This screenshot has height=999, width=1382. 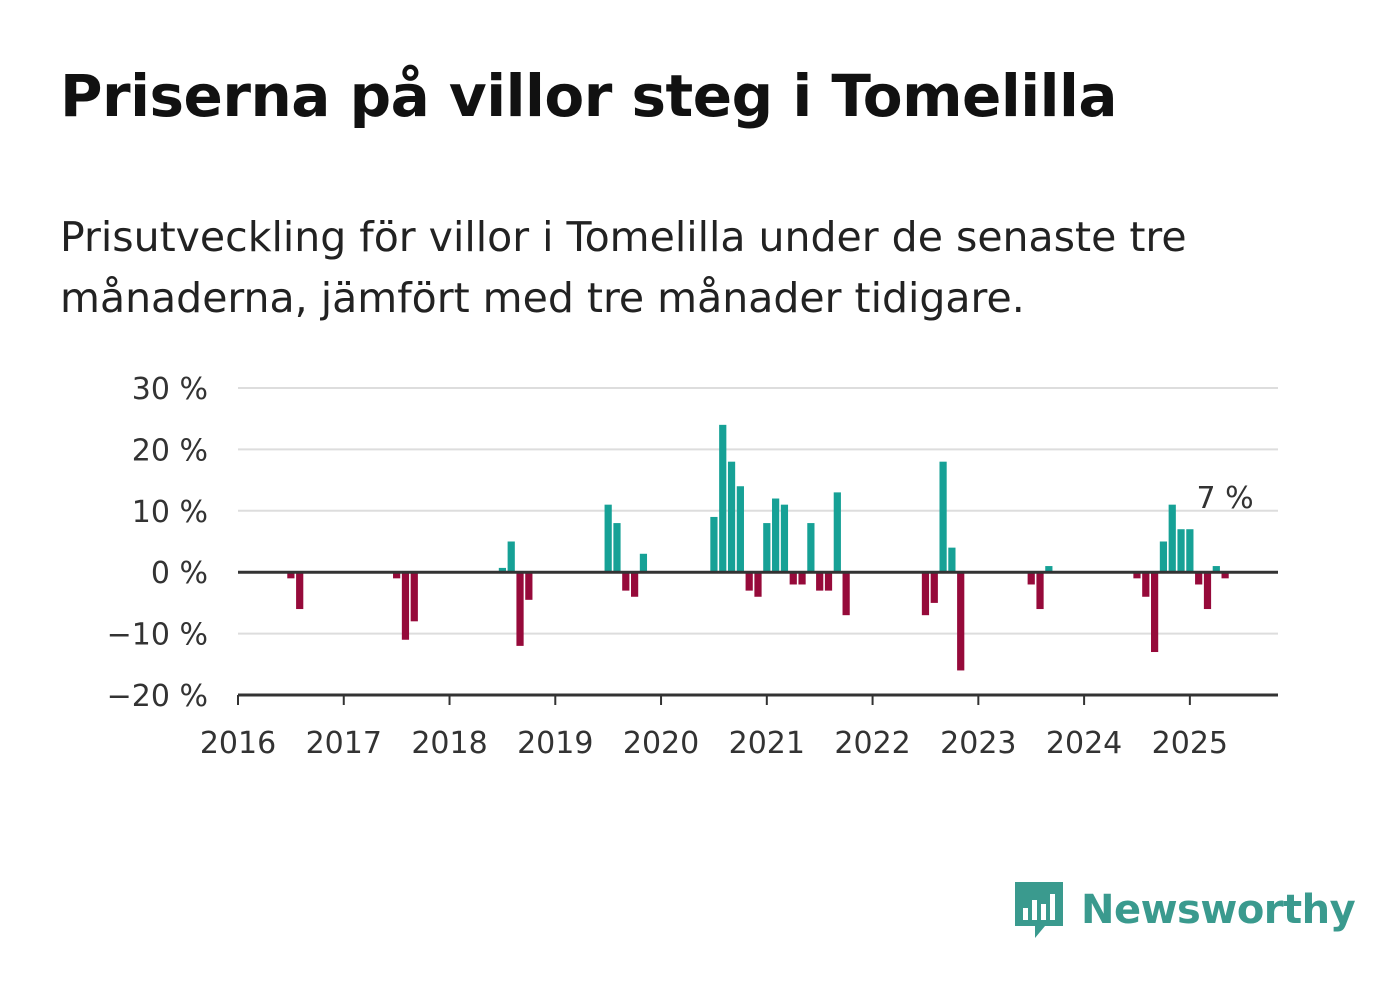 What do you see at coordinates (1039, 910) in the screenshot?
I see `newsworthy-logo-icon` at bounding box center [1039, 910].